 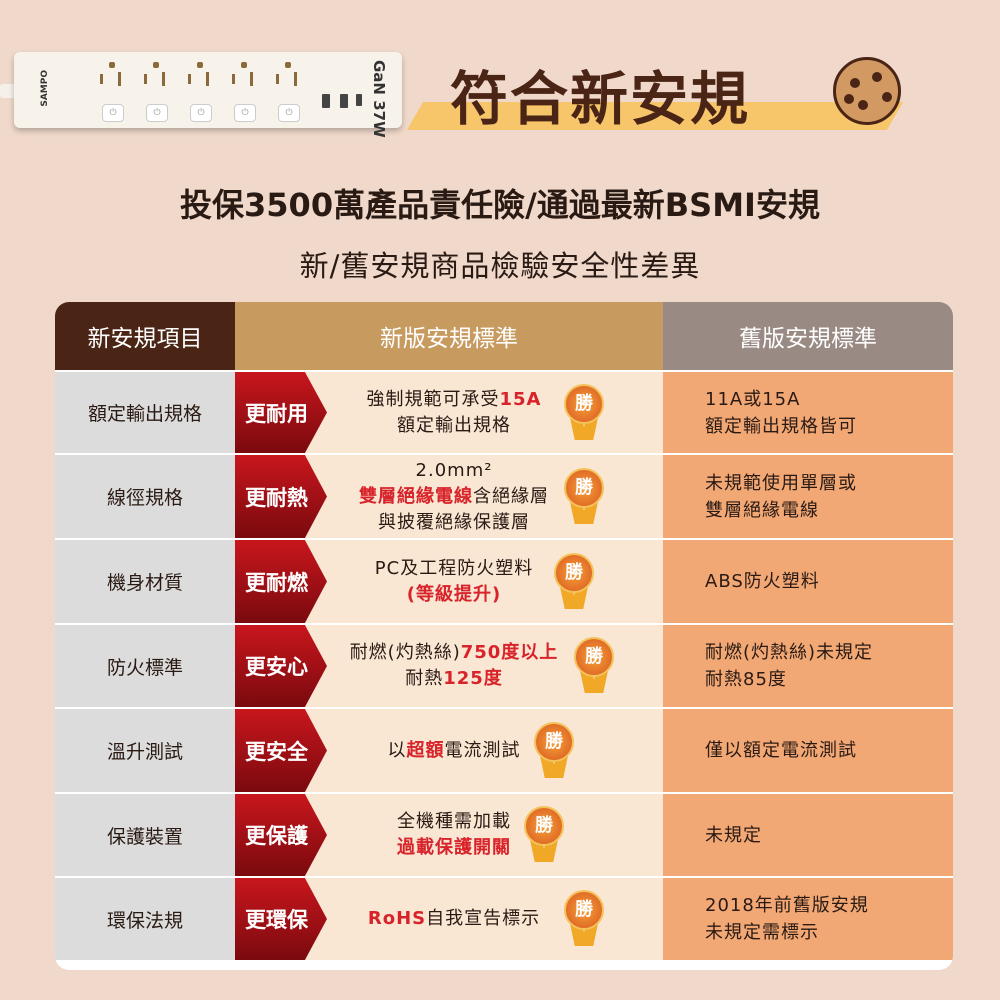 What do you see at coordinates (454, 835) in the screenshot?
I see `new-standard-text: 全機種需加載 過載保護開關` at bounding box center [454, 835].